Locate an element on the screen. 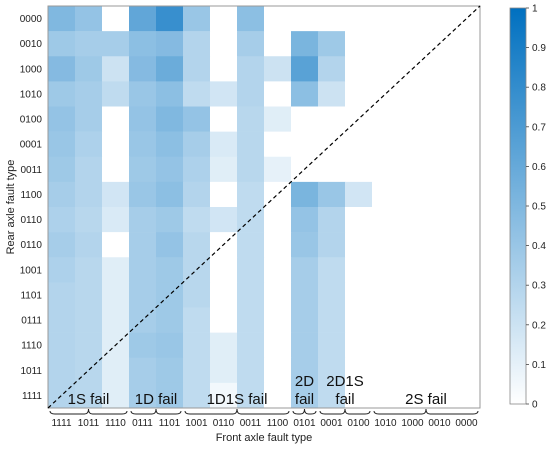 The width and height of the screenshot is (550, 453). x-tick-label: 1110 is located at coordinates (115, 423).